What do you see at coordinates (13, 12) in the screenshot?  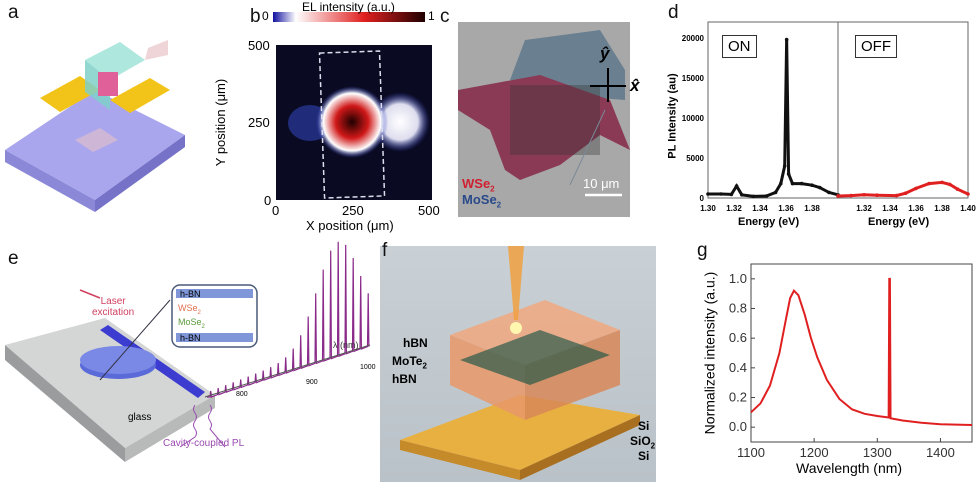 I see `panel-label-a: a` at bounding box center [13, 12].